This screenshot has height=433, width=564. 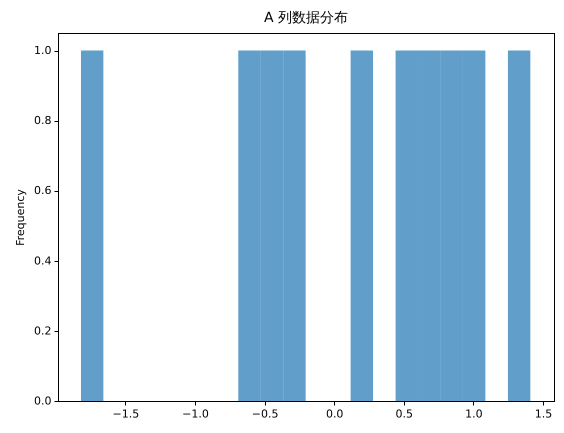 I want to click on chart-title: A 列数据分布, so click(x=306, y=18).